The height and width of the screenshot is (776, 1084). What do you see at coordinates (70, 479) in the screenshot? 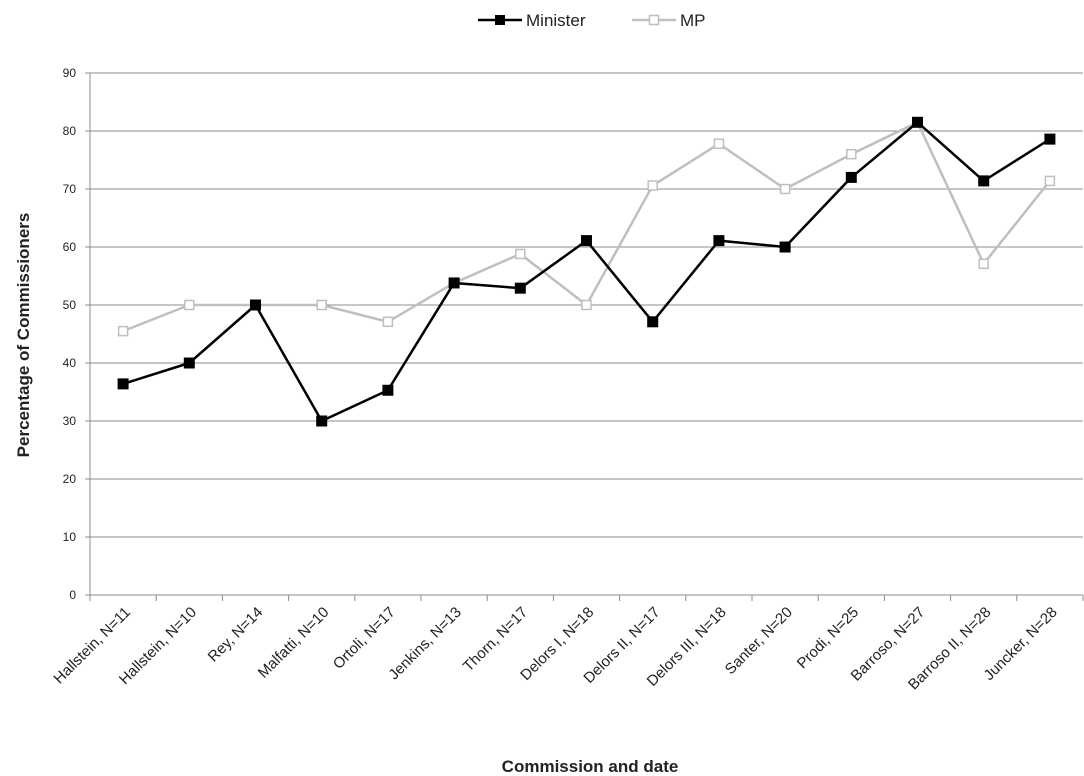
I see `y-tick-label: 20` at bounding box center [70, 479].